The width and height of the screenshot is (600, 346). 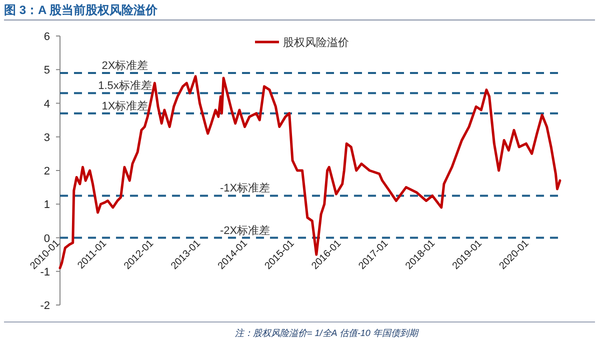 What do you see at coordinates (47, 70) in the screenshot?
I see `y-tick-label: 5` at bounding box center [47, 70].